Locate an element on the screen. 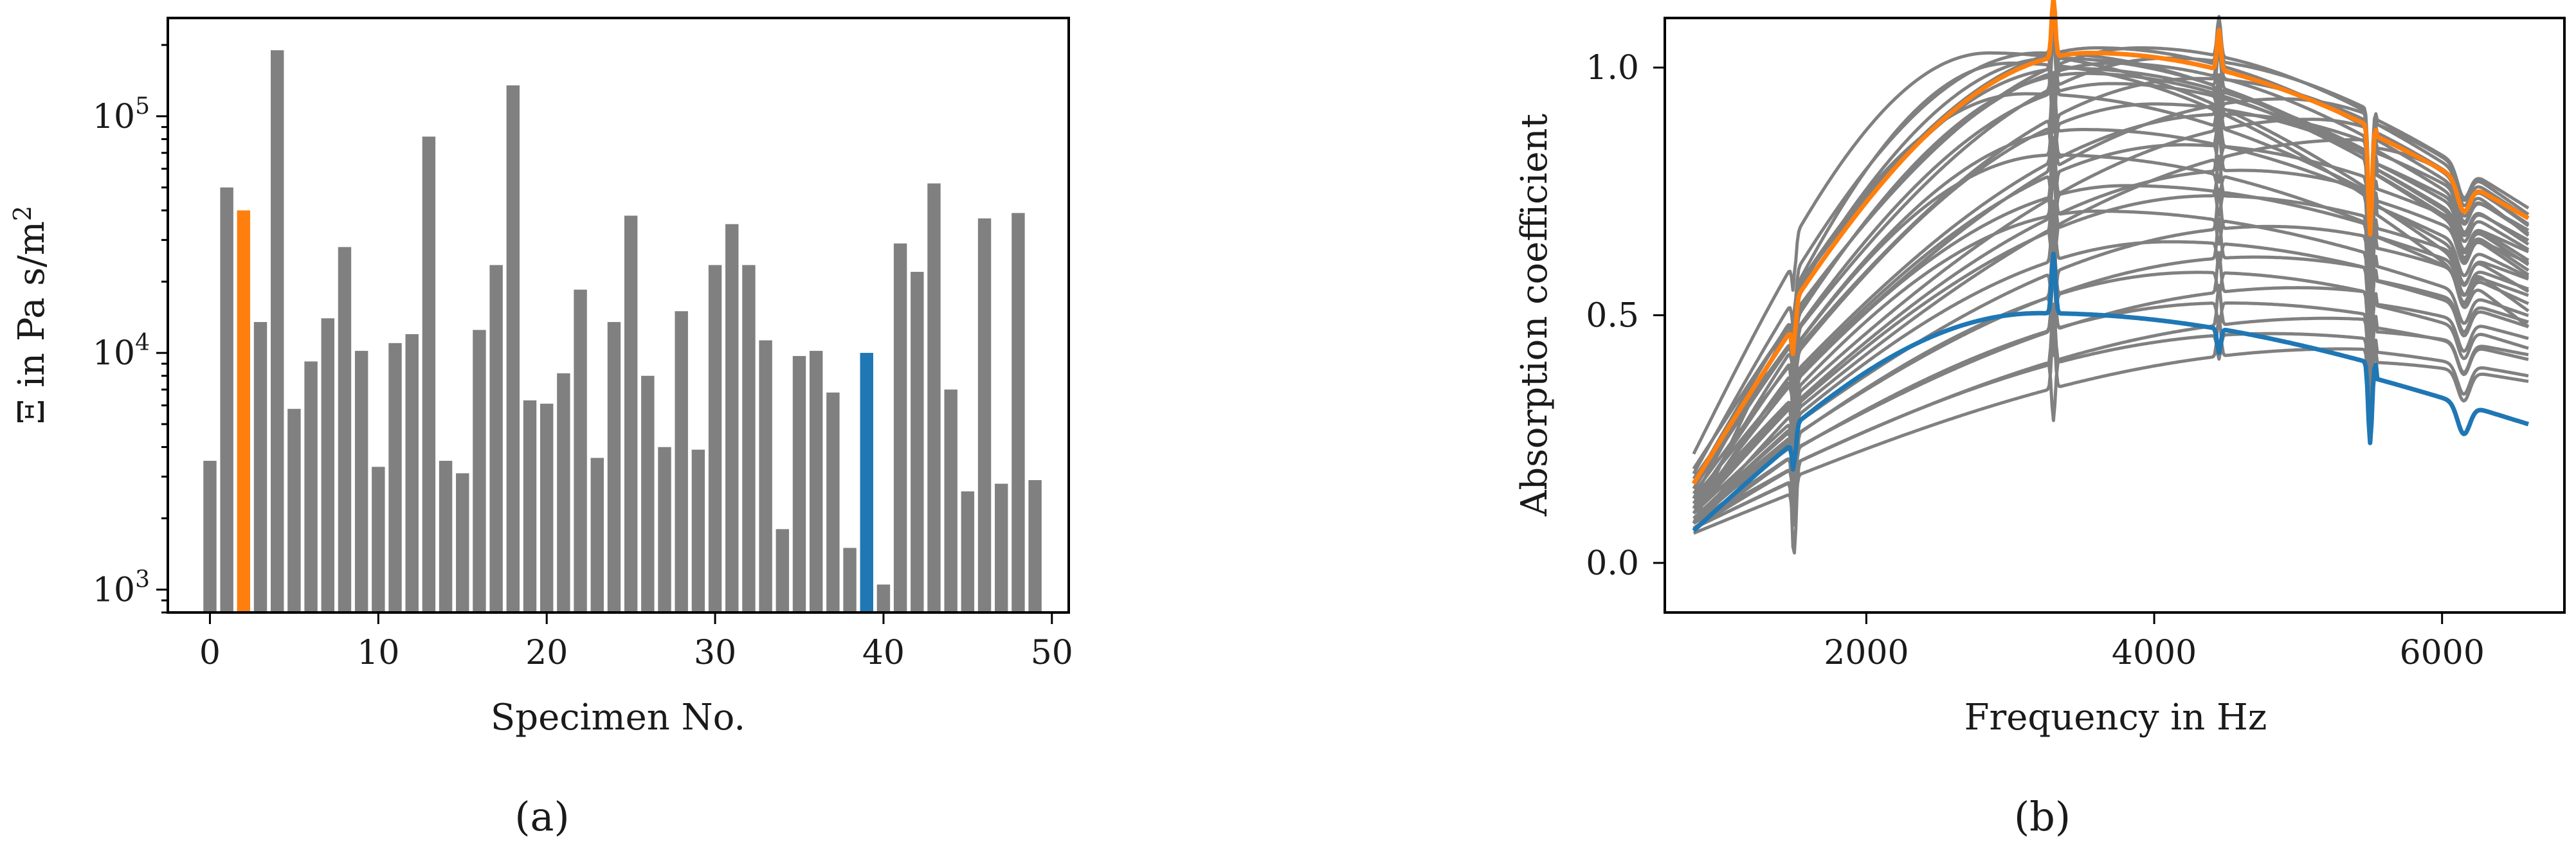 The width and height of the screenshot is (2576, 849). x-tick-label: 6000 is located at coordinates (2442, 653).